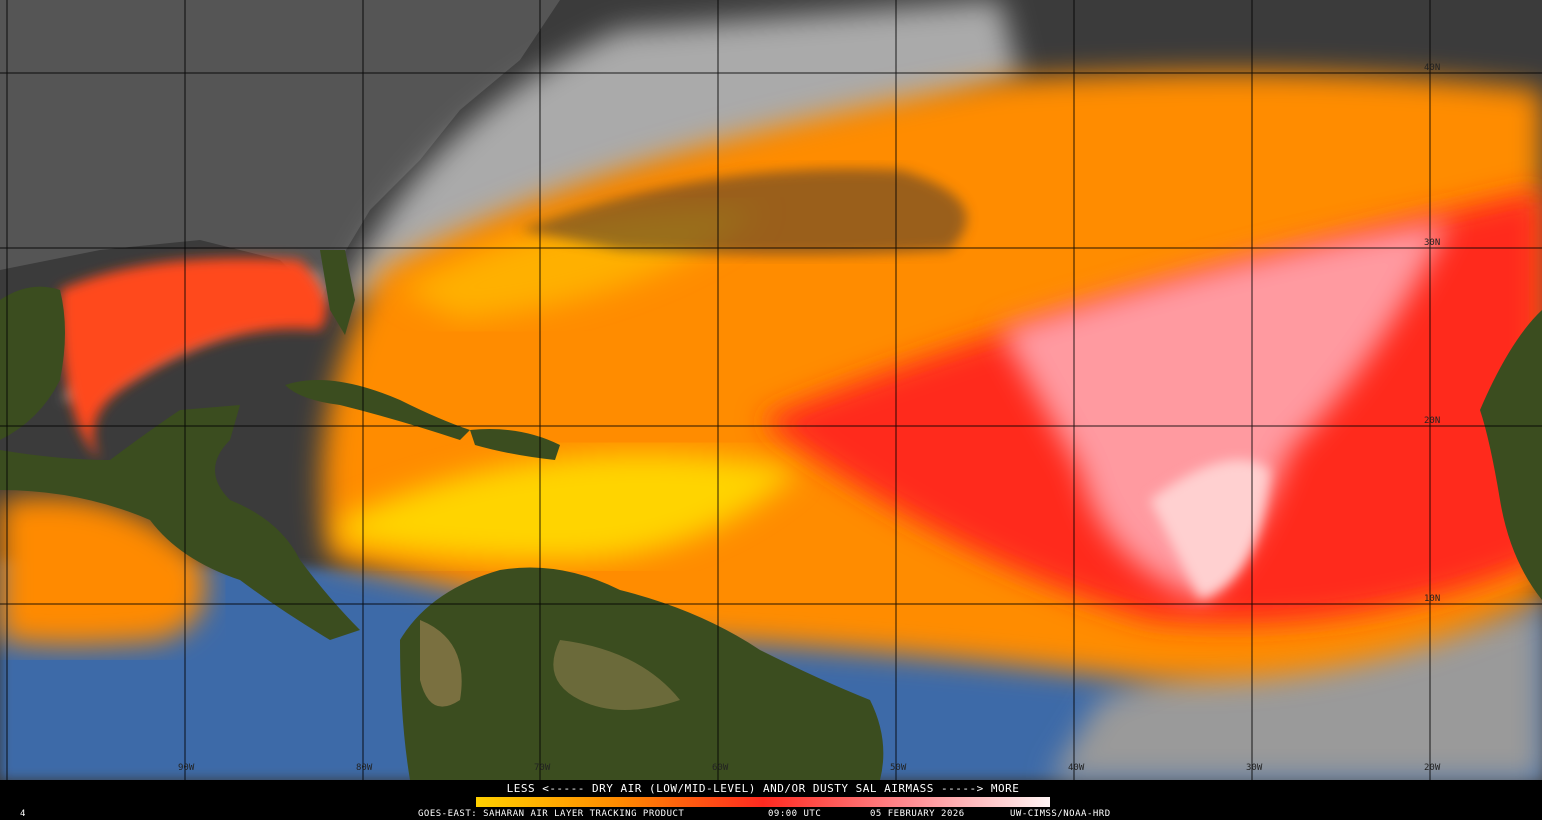  Describe the element at coordinates (1432, 421) in the screenshot. I see `latitude-label: 20N` at that location.